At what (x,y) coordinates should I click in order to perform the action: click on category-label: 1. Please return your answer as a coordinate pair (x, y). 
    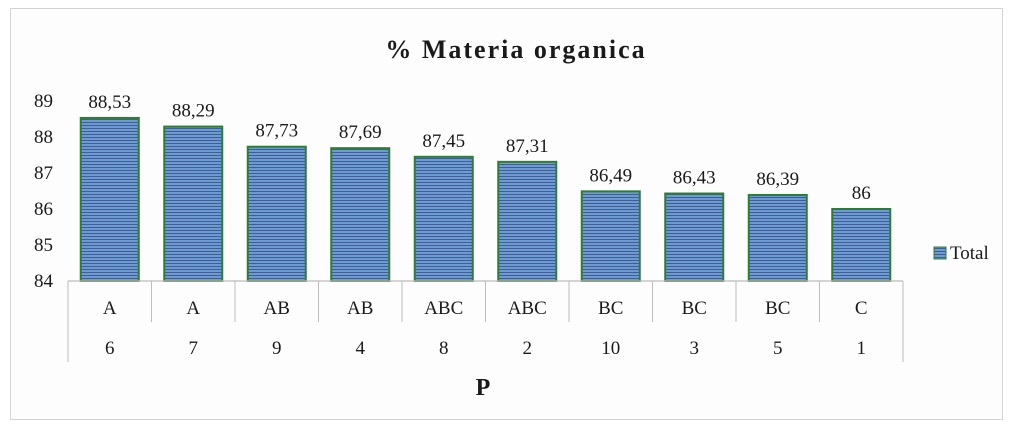
    Looking at the image, I should click on (862, 348).